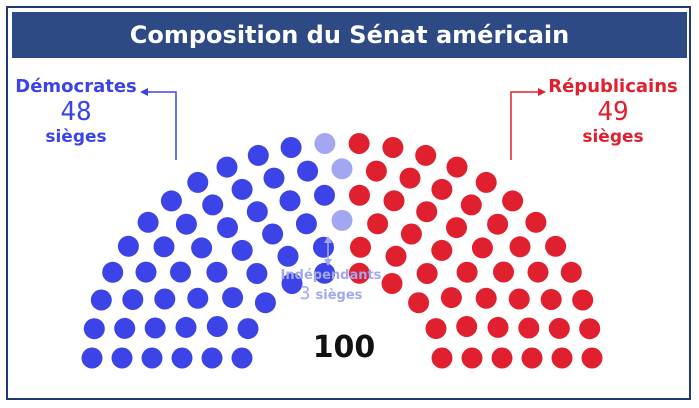 The height and width of the screenshot is (408, 699). What do you see at coordinates (161, 125) in the screenshot?
I see `democrates-arrow` at bounding box center [161, 125].